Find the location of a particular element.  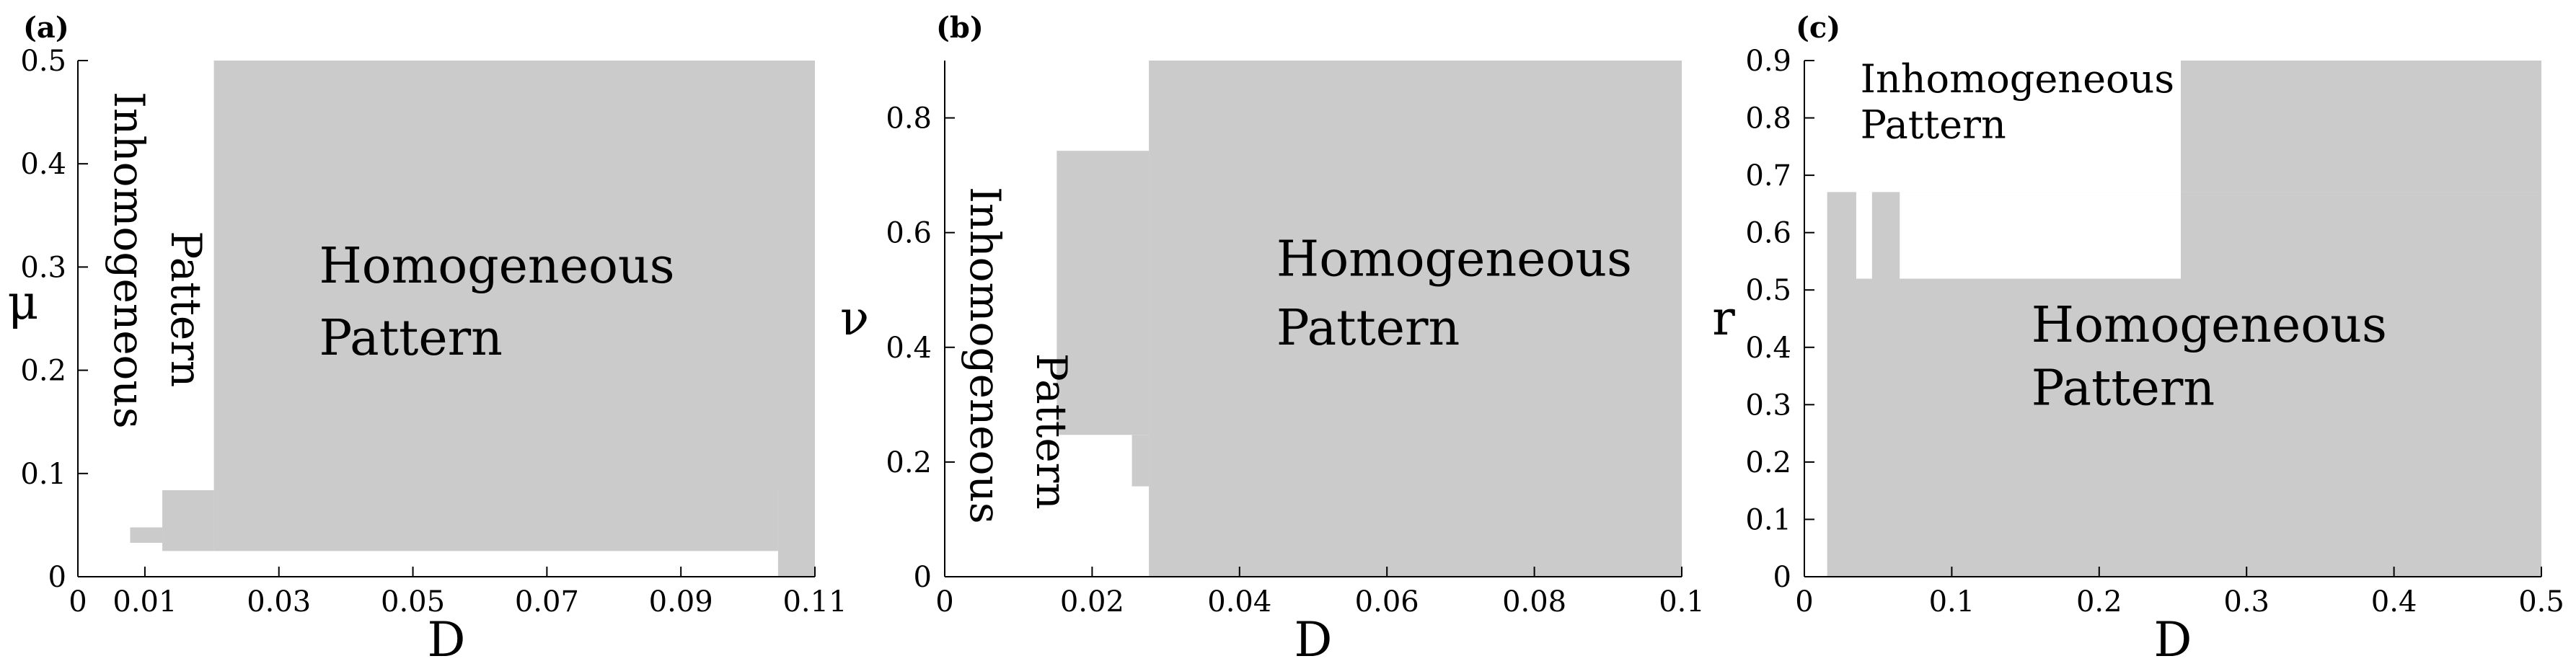

x-tick-label: 0.06 is located at coordinates (1387, 602).